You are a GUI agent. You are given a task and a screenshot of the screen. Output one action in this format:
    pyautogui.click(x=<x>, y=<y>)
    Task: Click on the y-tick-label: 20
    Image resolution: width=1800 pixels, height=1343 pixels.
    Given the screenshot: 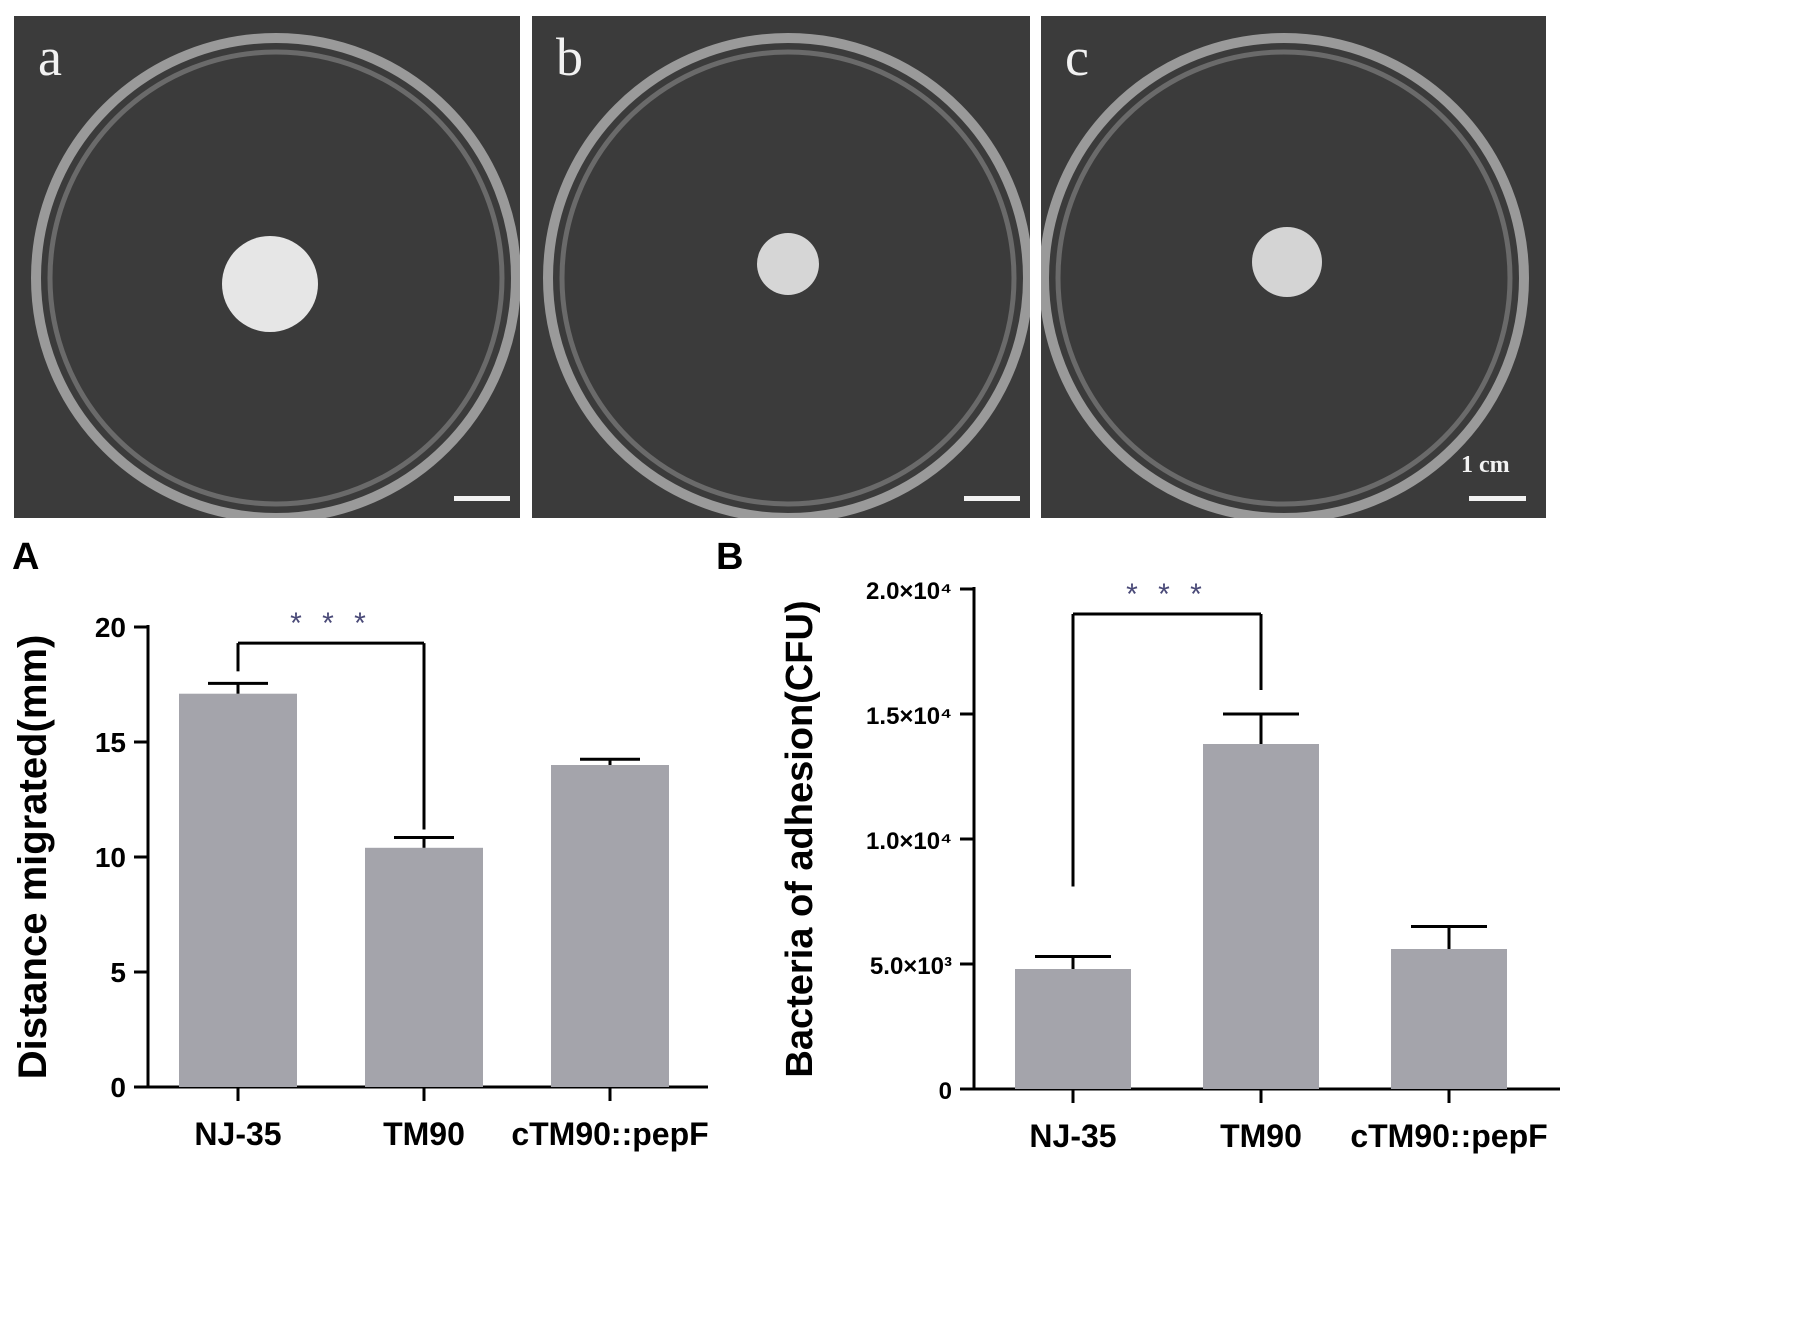 What is the action you would take?
    pyautogui.click(x=110, y=627)
    